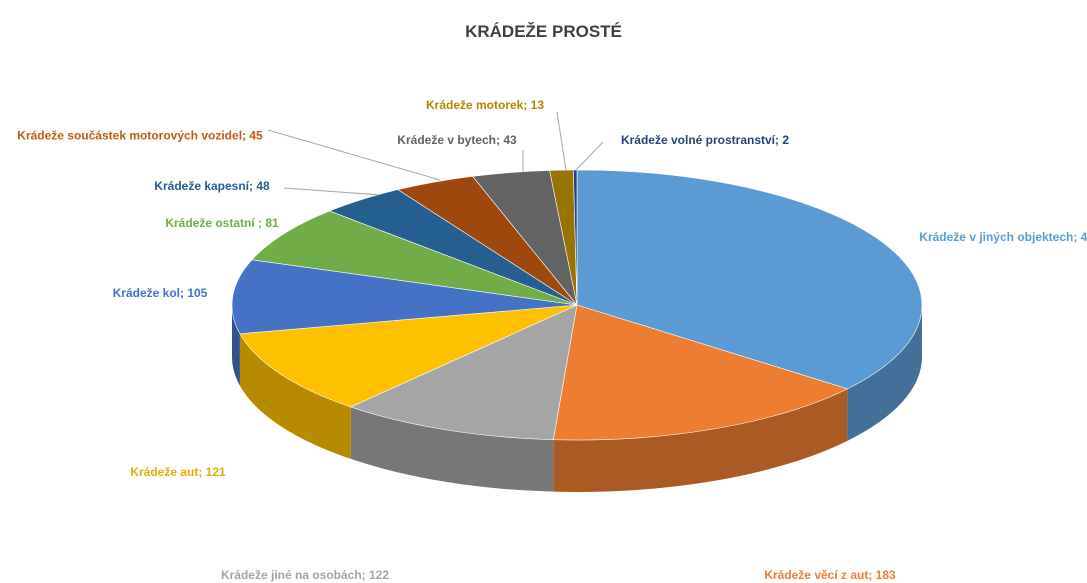 This screenshot has height=583, width=1087. Describe the element at coordinates (305, 575) in the screenshot. I see `data-label: Krádeže jiné na osobách; 122` at that location.